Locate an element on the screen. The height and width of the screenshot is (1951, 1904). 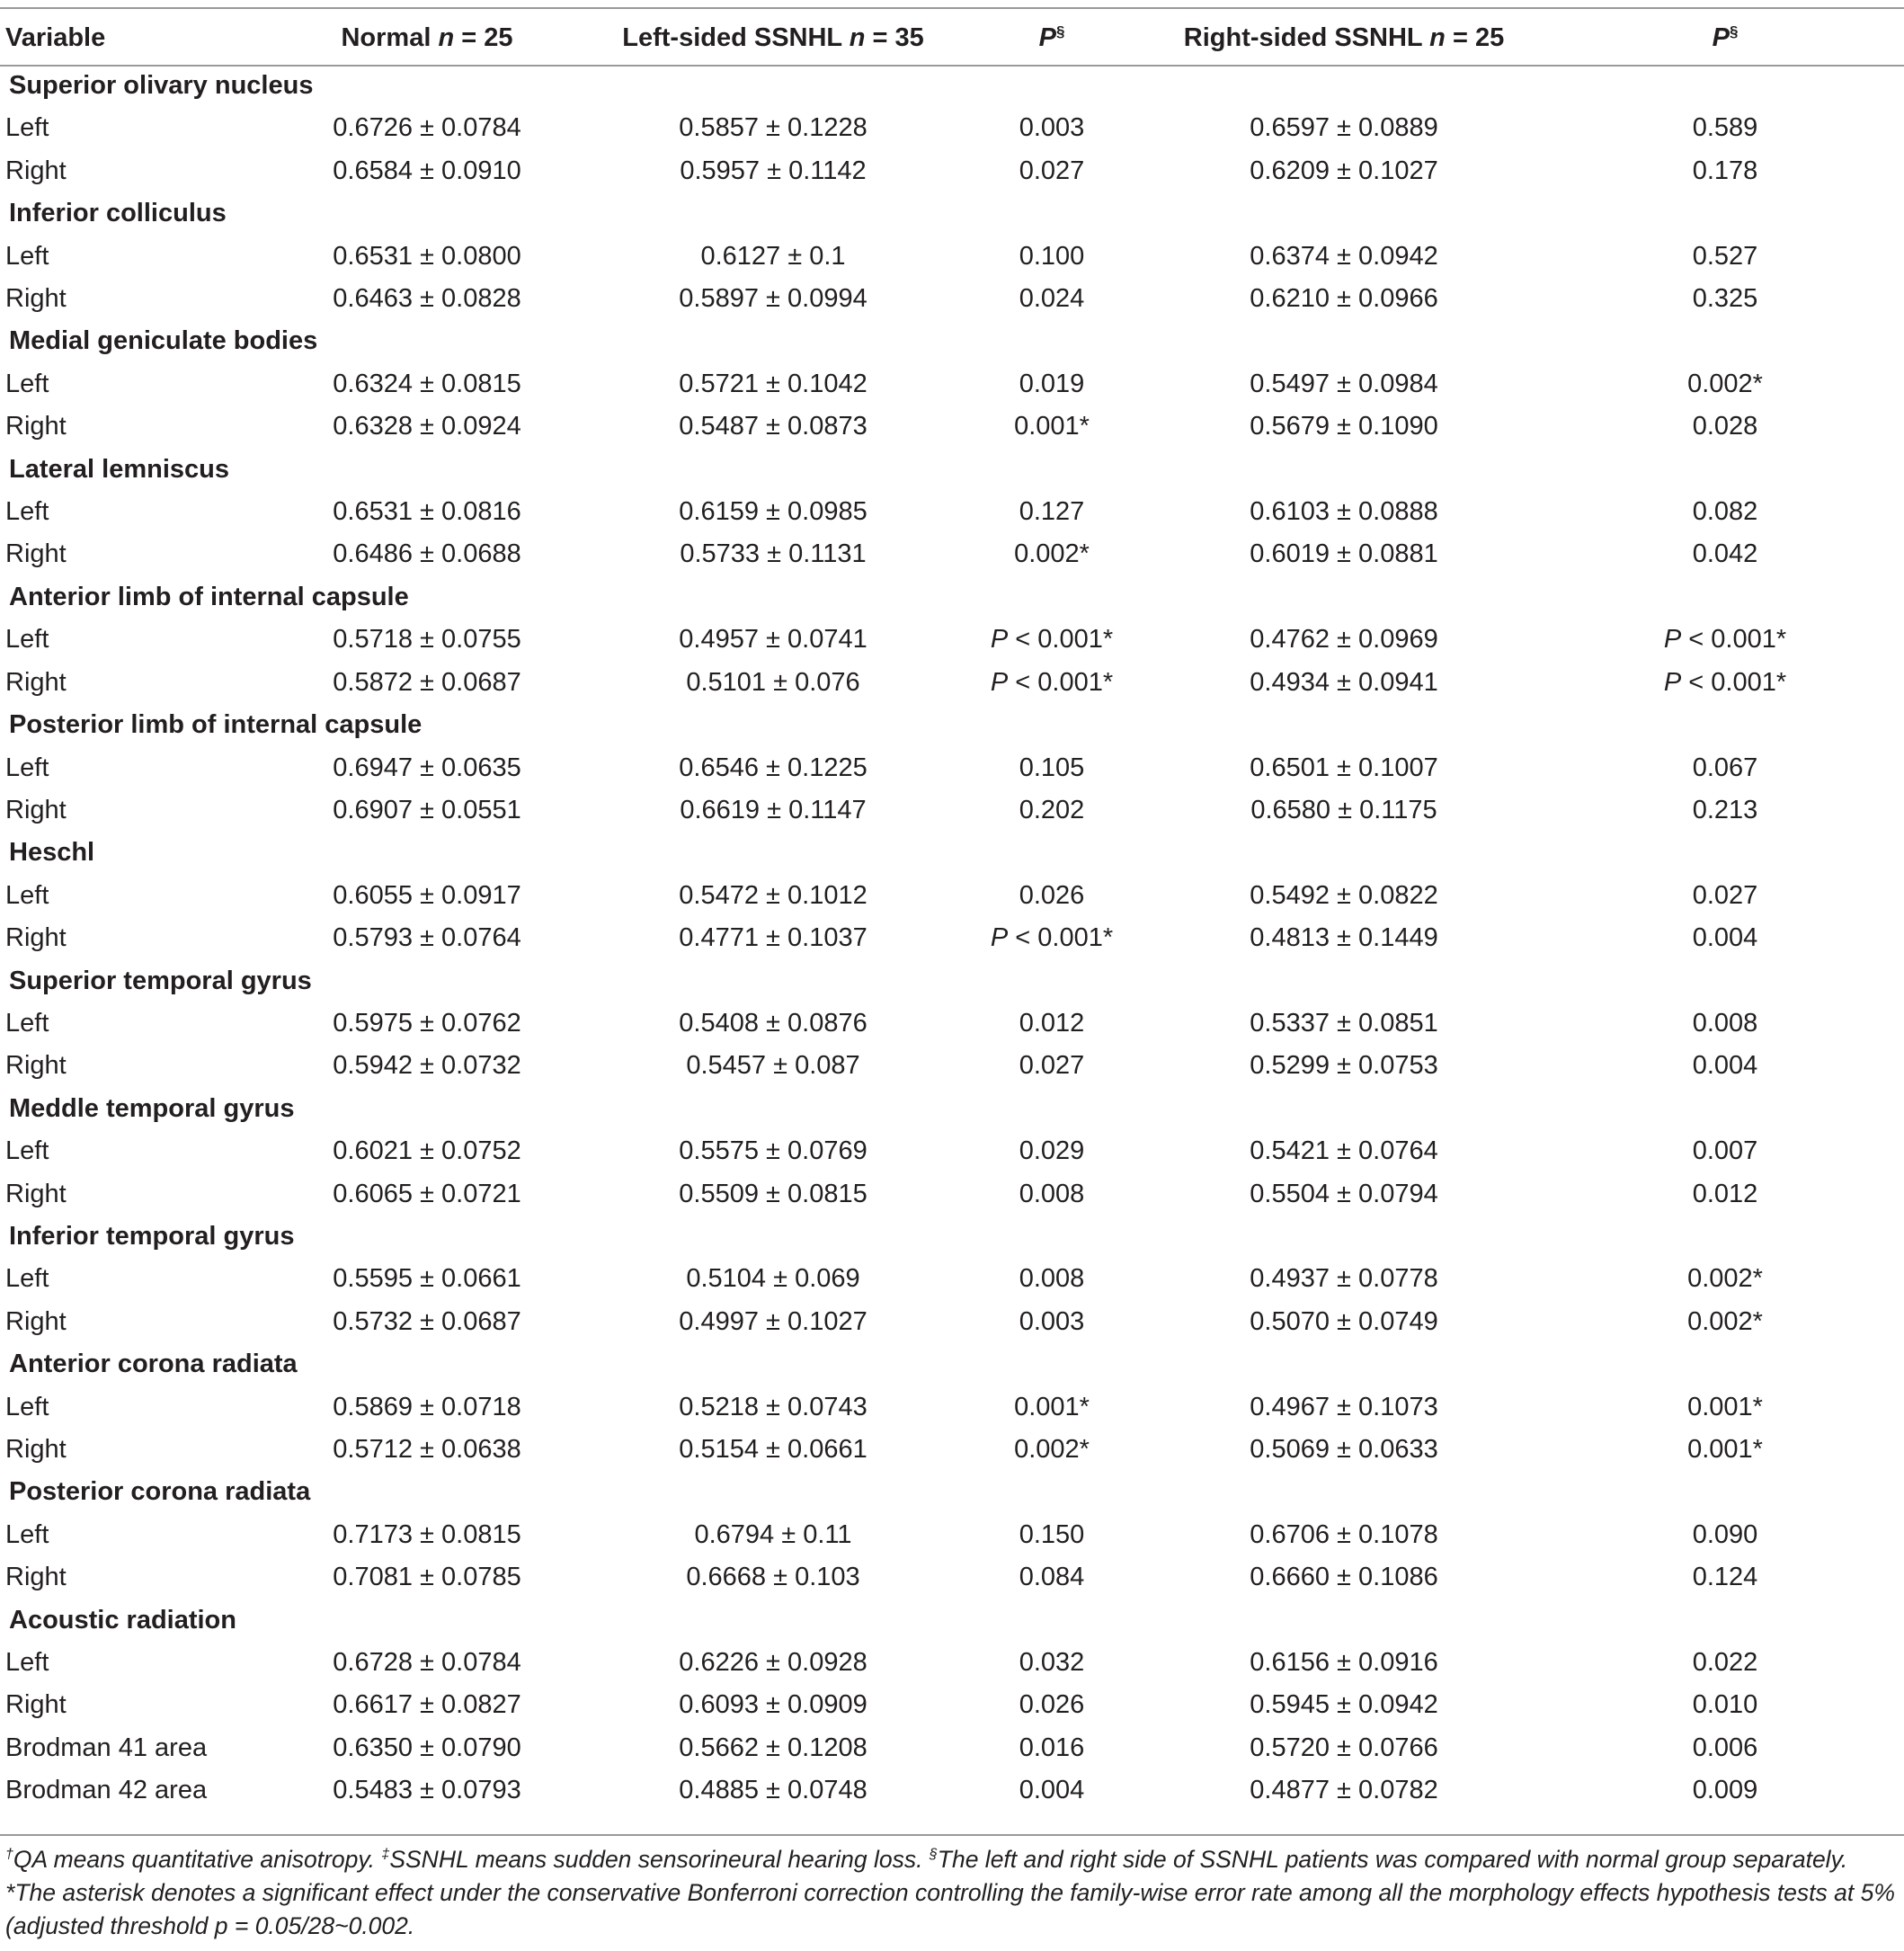
normal-cell: 0.6463 ± 0.0828 is located at coordinates (427, 299).